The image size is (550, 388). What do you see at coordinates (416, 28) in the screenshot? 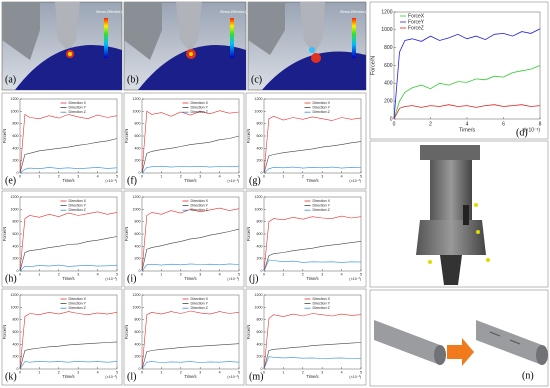
I see `legend-label: ForceZ` at bounding box center [416, 28].